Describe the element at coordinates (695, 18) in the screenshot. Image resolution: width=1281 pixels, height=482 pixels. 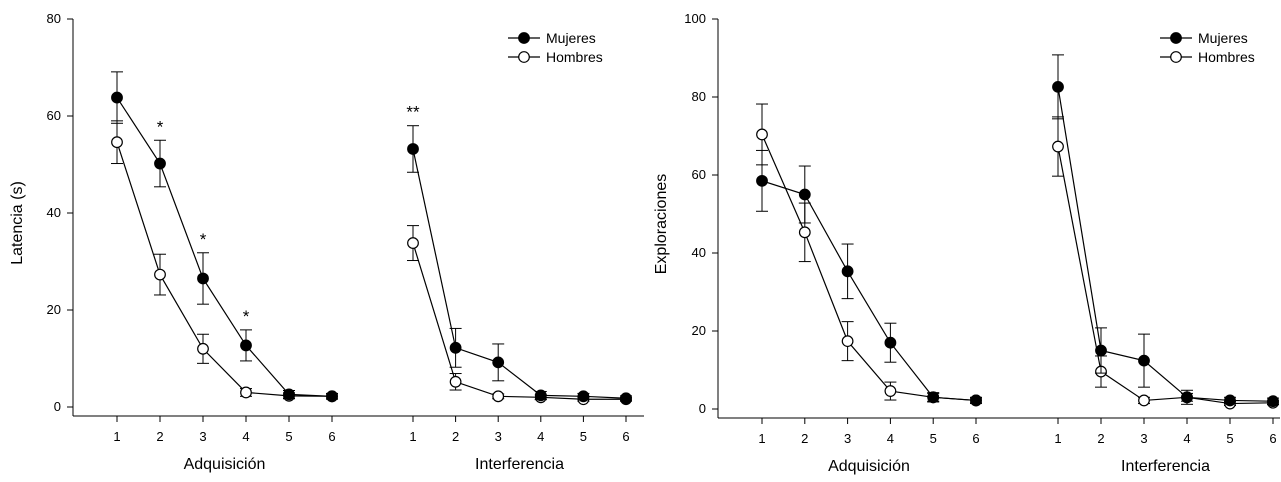
I see `y-tick-label: 100` at that location.